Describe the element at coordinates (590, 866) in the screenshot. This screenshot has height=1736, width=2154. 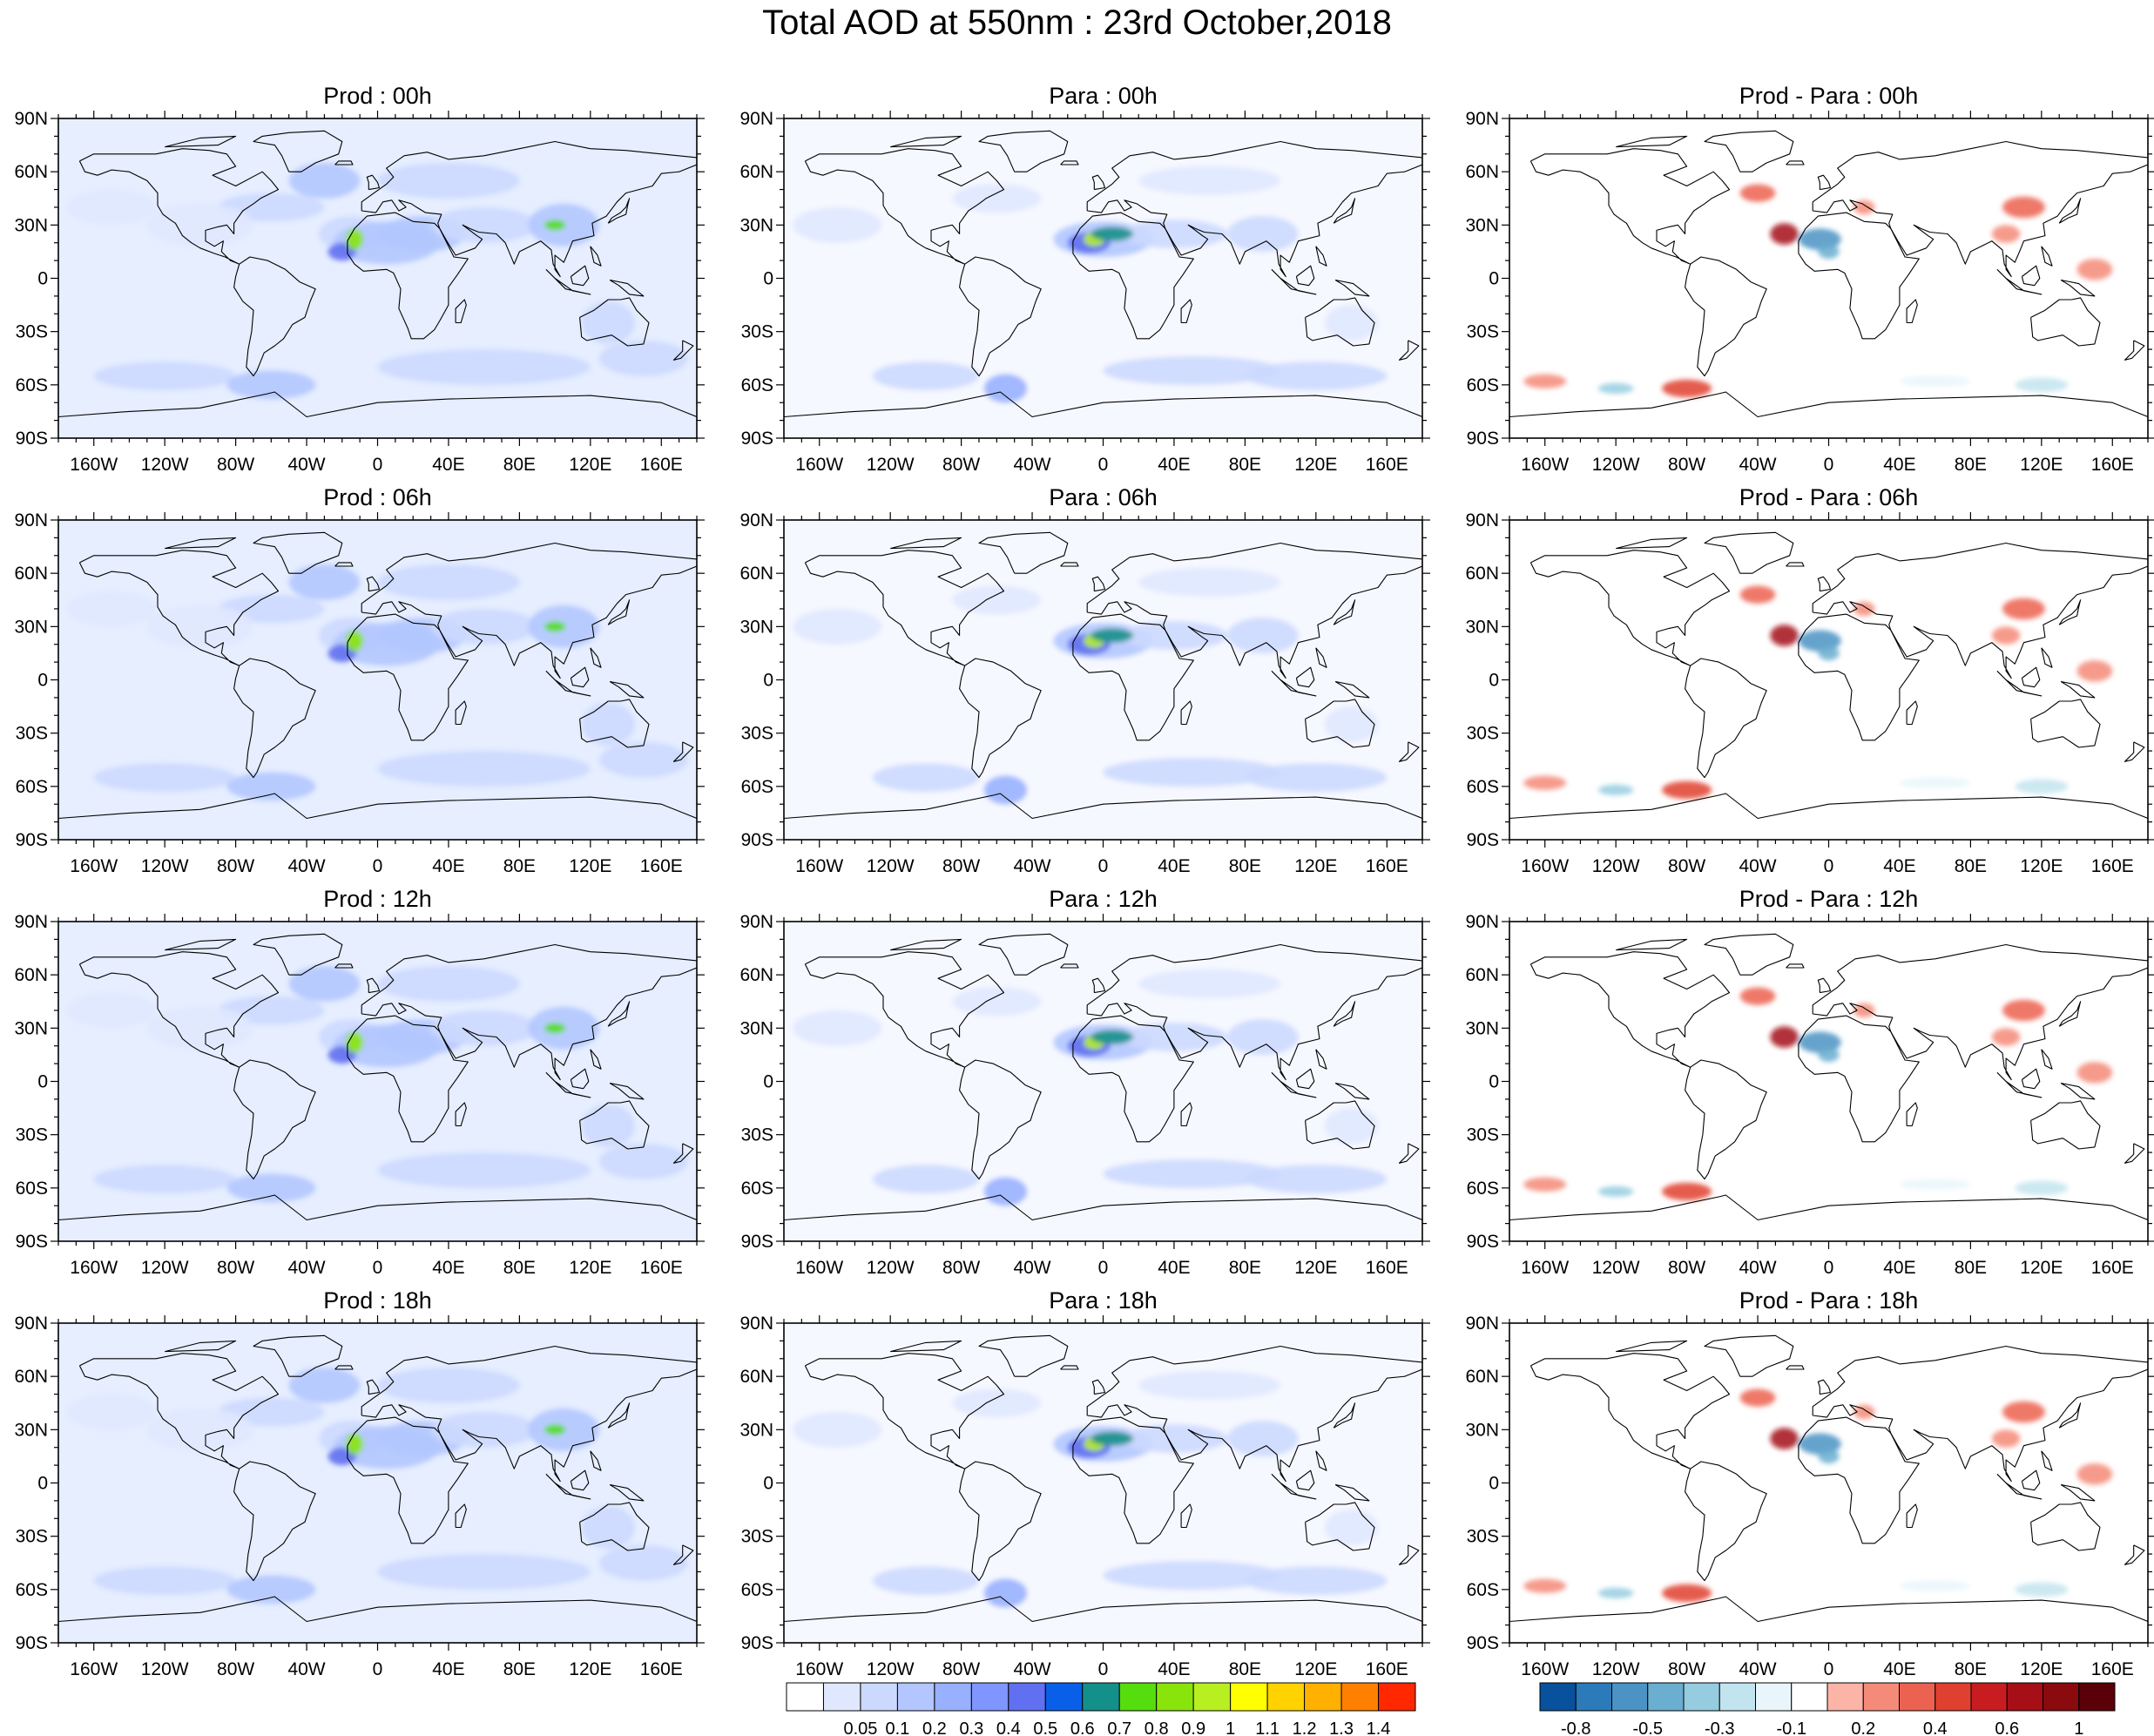
I see `lon-tick-label: 120E` at that location.